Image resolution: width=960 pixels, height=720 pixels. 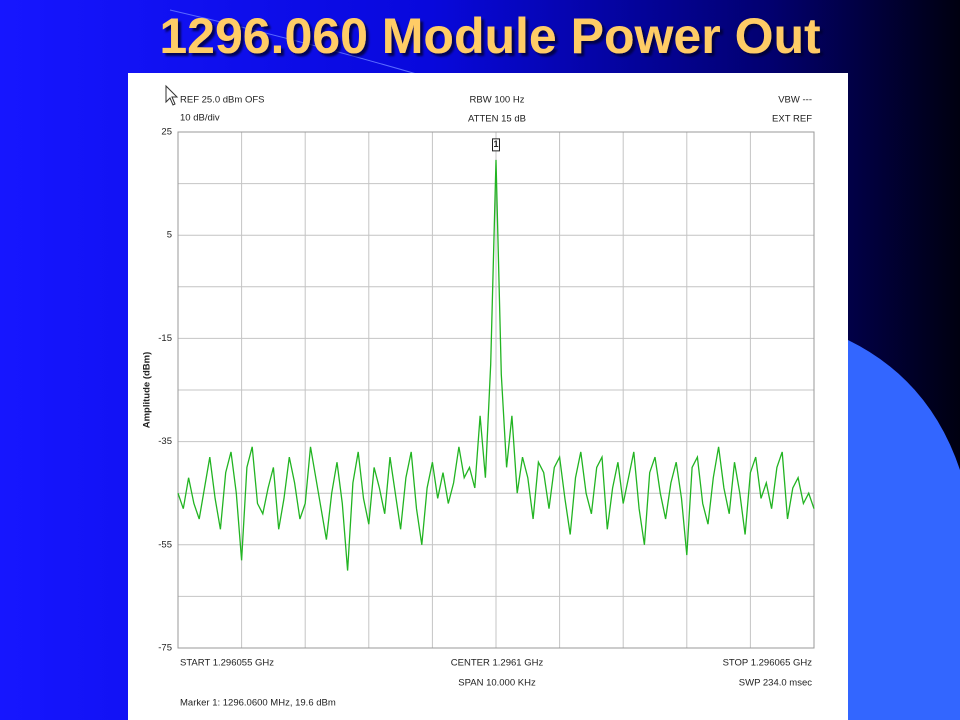 I want to click on atten-label: ATTEN 15 dB, so click(x=497, y=119).